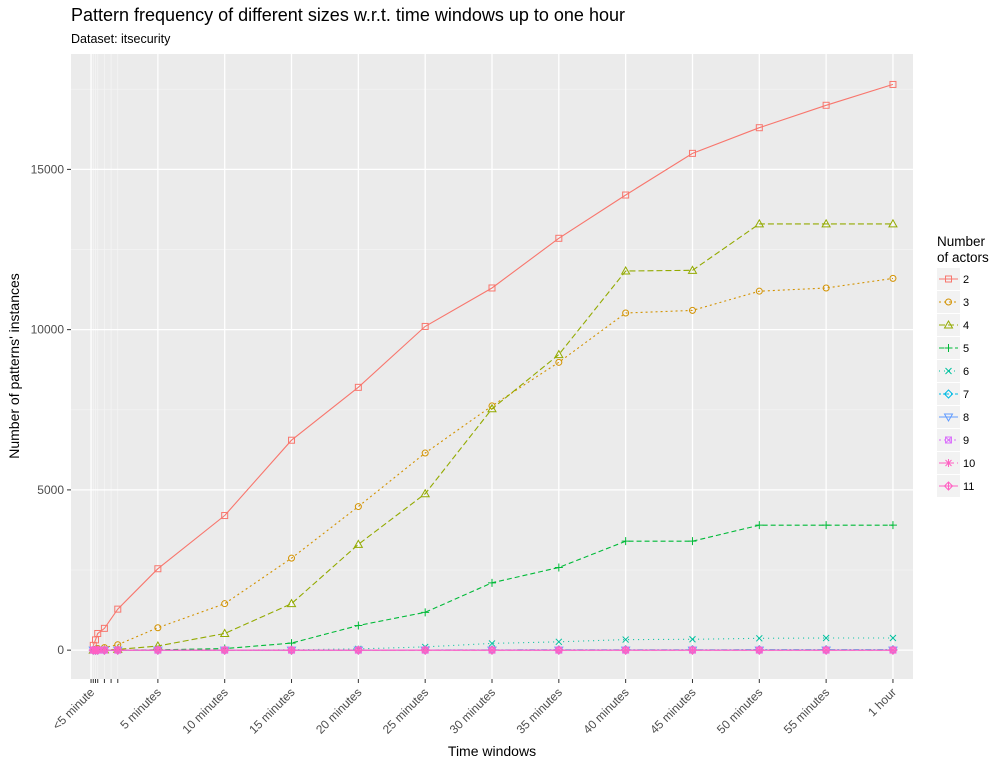 The width and height of the screenshot is (1007, 763). Describe the element at coordinates (48, 169) in the screenshot. I see `y-tick-label: 15000` at that location.